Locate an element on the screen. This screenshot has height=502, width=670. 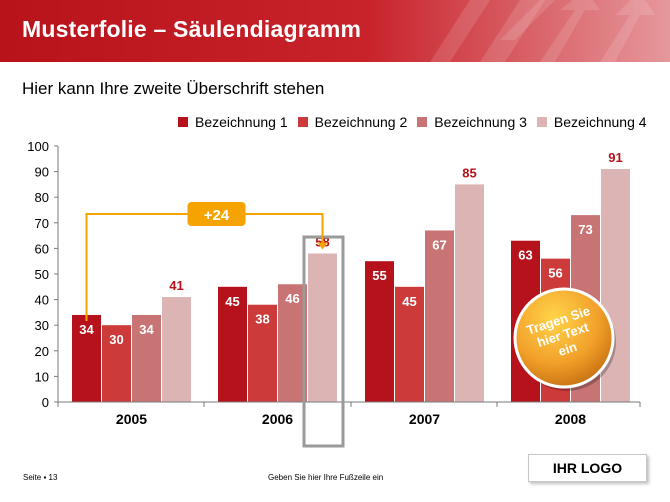
data-label: 56 is located at coordinates (555, 273).